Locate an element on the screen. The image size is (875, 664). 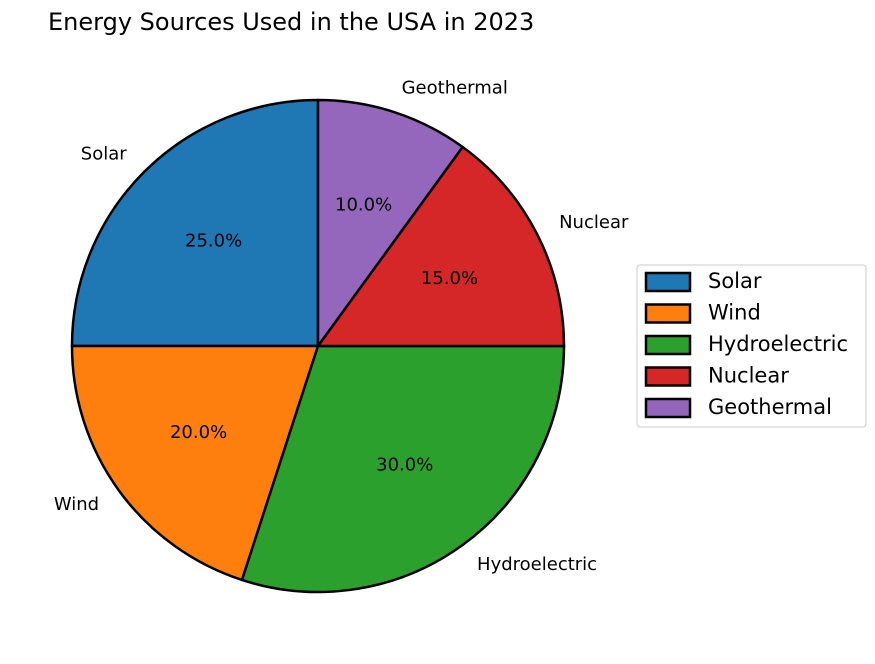
legend-label-wind: Wind is located at coordinates (734, 313).